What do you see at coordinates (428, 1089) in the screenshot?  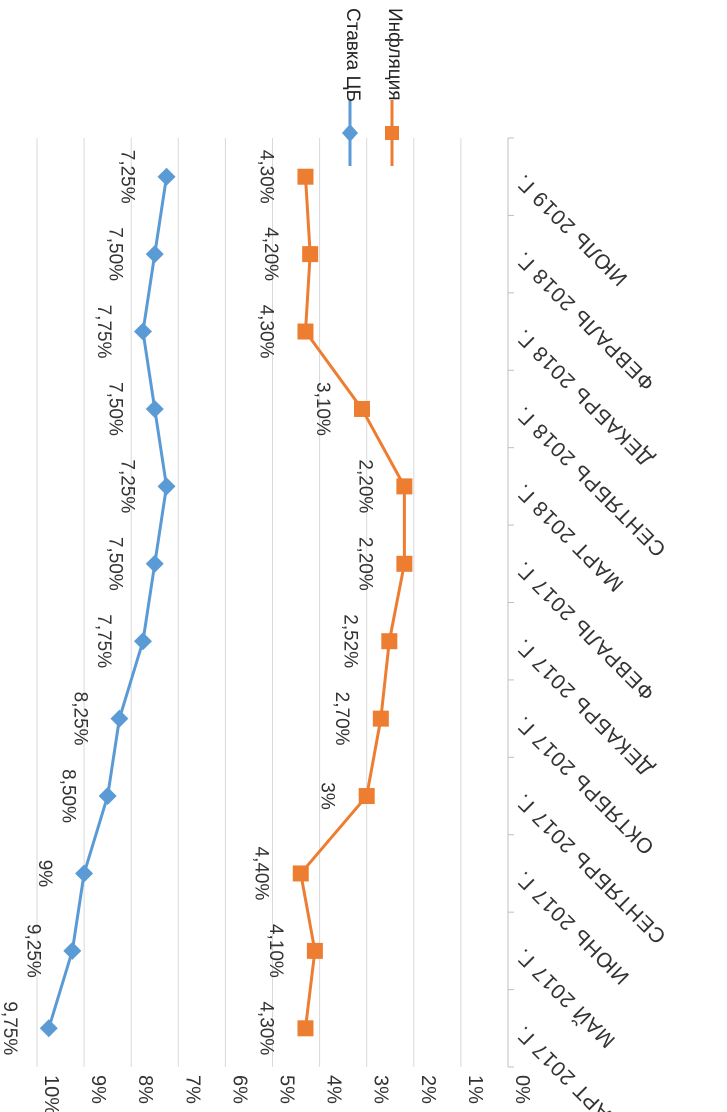 I see `y-tick-label: 2%` at bounding box center [428, 1089].